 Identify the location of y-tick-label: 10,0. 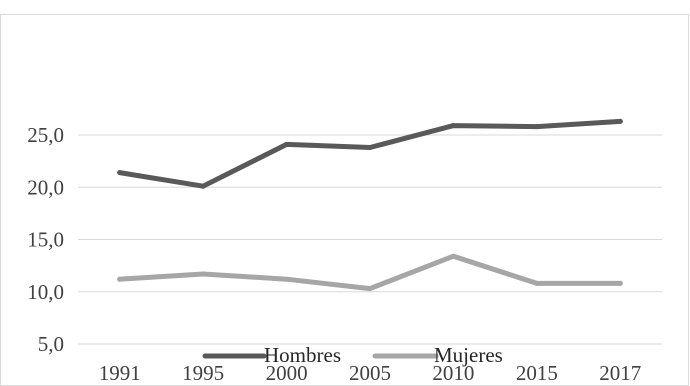
(45, 292).